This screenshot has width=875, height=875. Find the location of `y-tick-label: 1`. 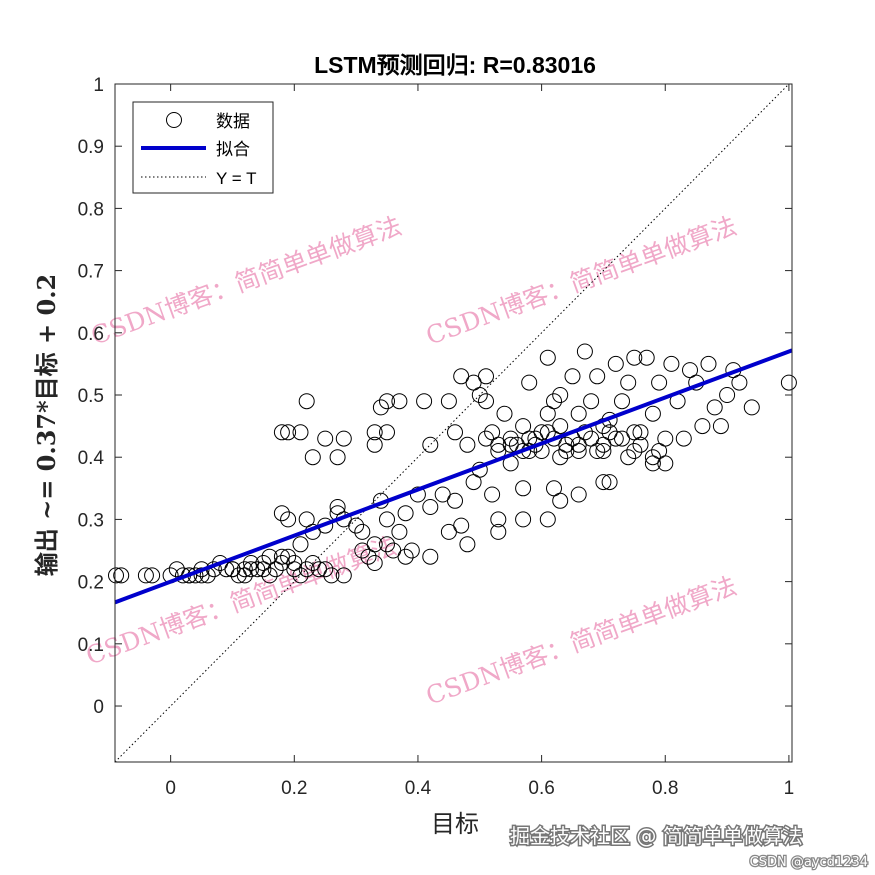

y-tick-label: 1 is located at coordinates (98, 85).